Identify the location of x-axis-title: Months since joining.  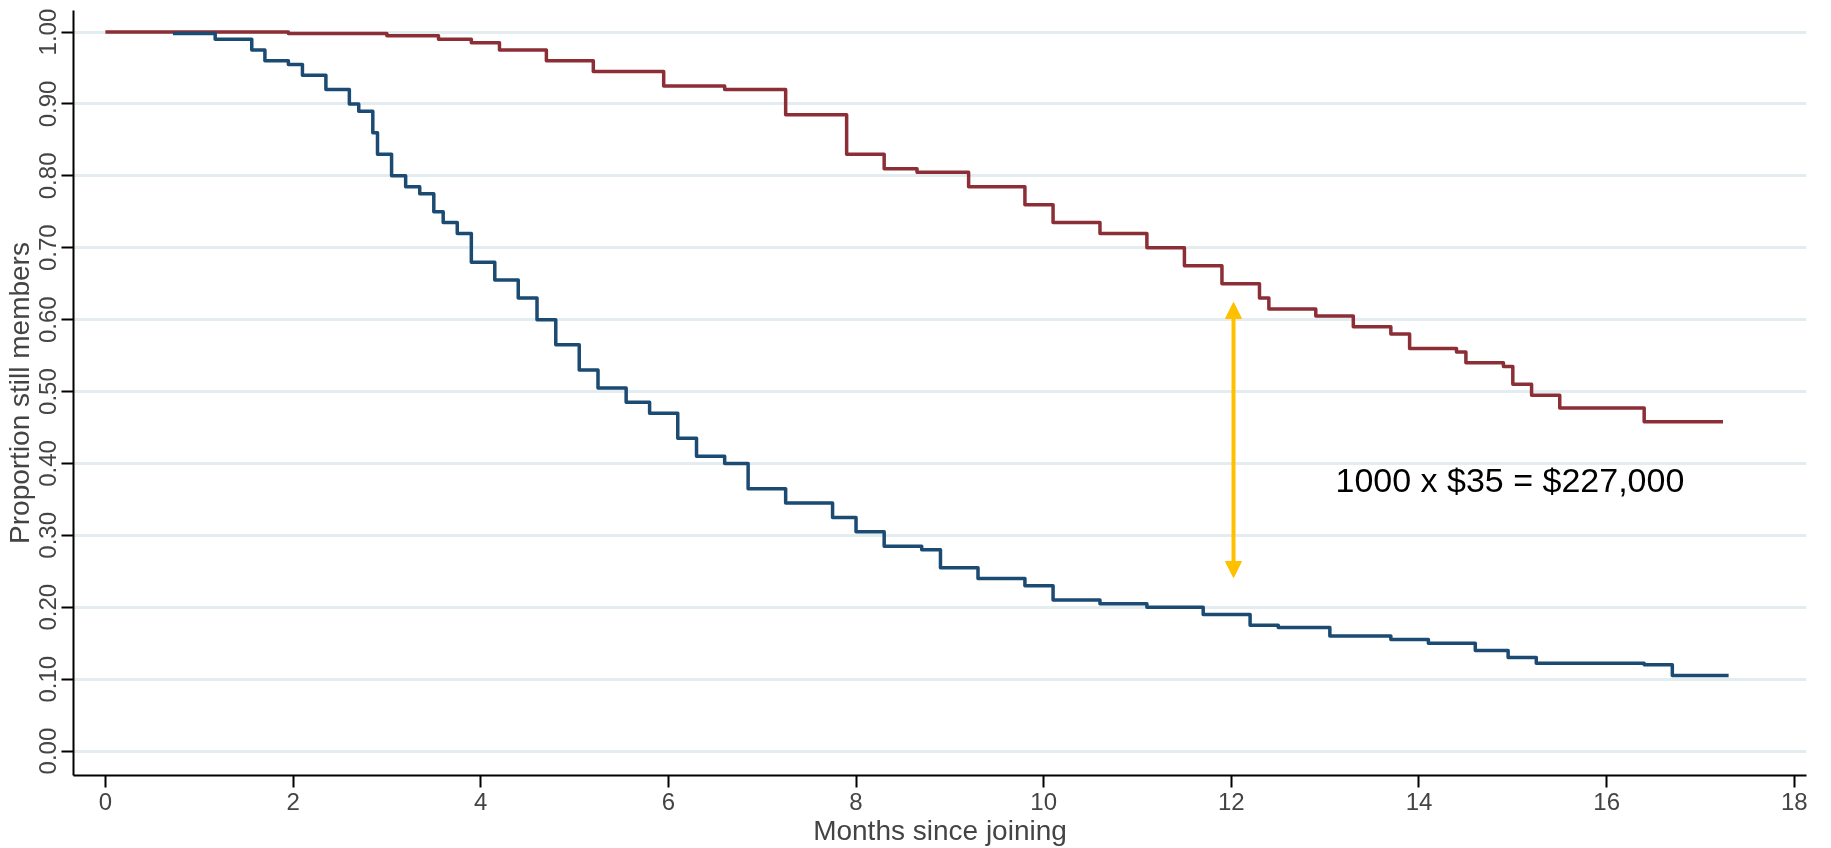
(940, 830).